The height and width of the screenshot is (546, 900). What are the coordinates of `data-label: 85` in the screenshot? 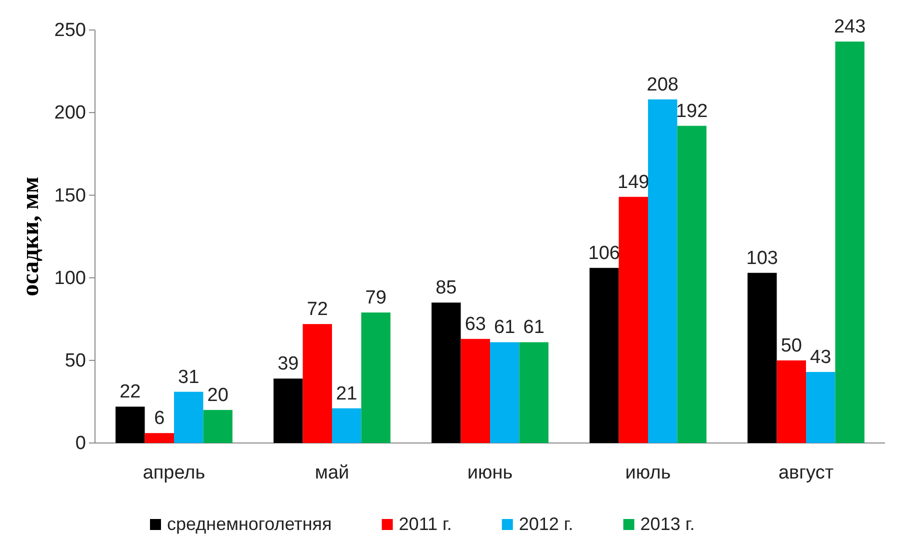 It's located at (446, 288).